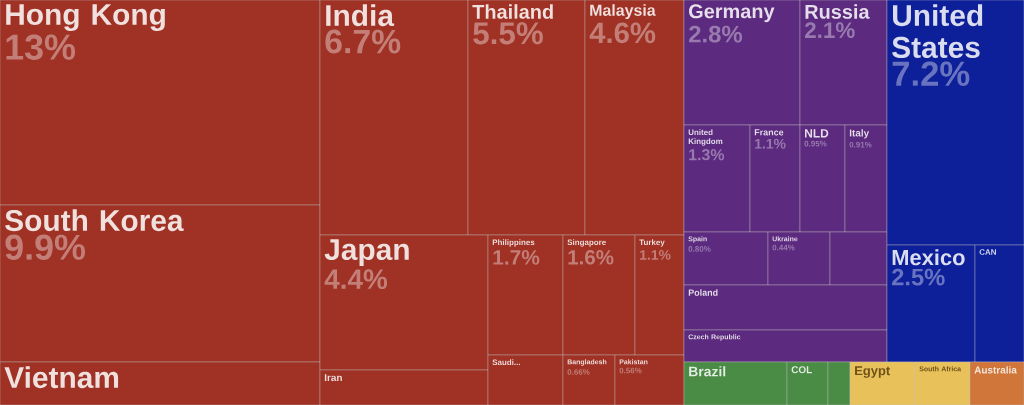  What do you see at coordinates (512, 11) in the screenshot?
I see `category-label: Thailand` at bounding box center [512, 11].